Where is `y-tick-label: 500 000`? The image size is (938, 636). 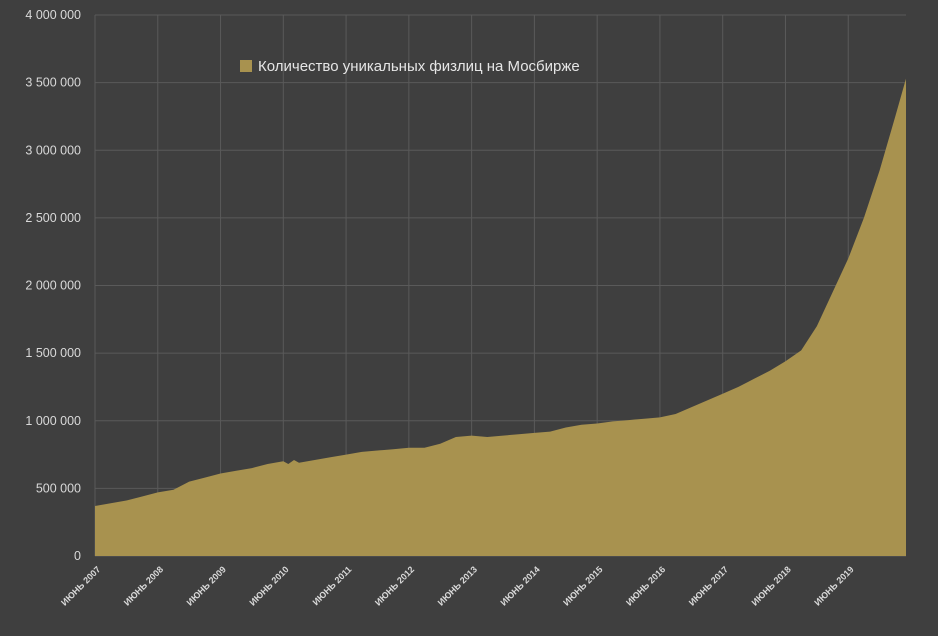
y-tick-label: 500 000 is located at coordinates (58, 488).